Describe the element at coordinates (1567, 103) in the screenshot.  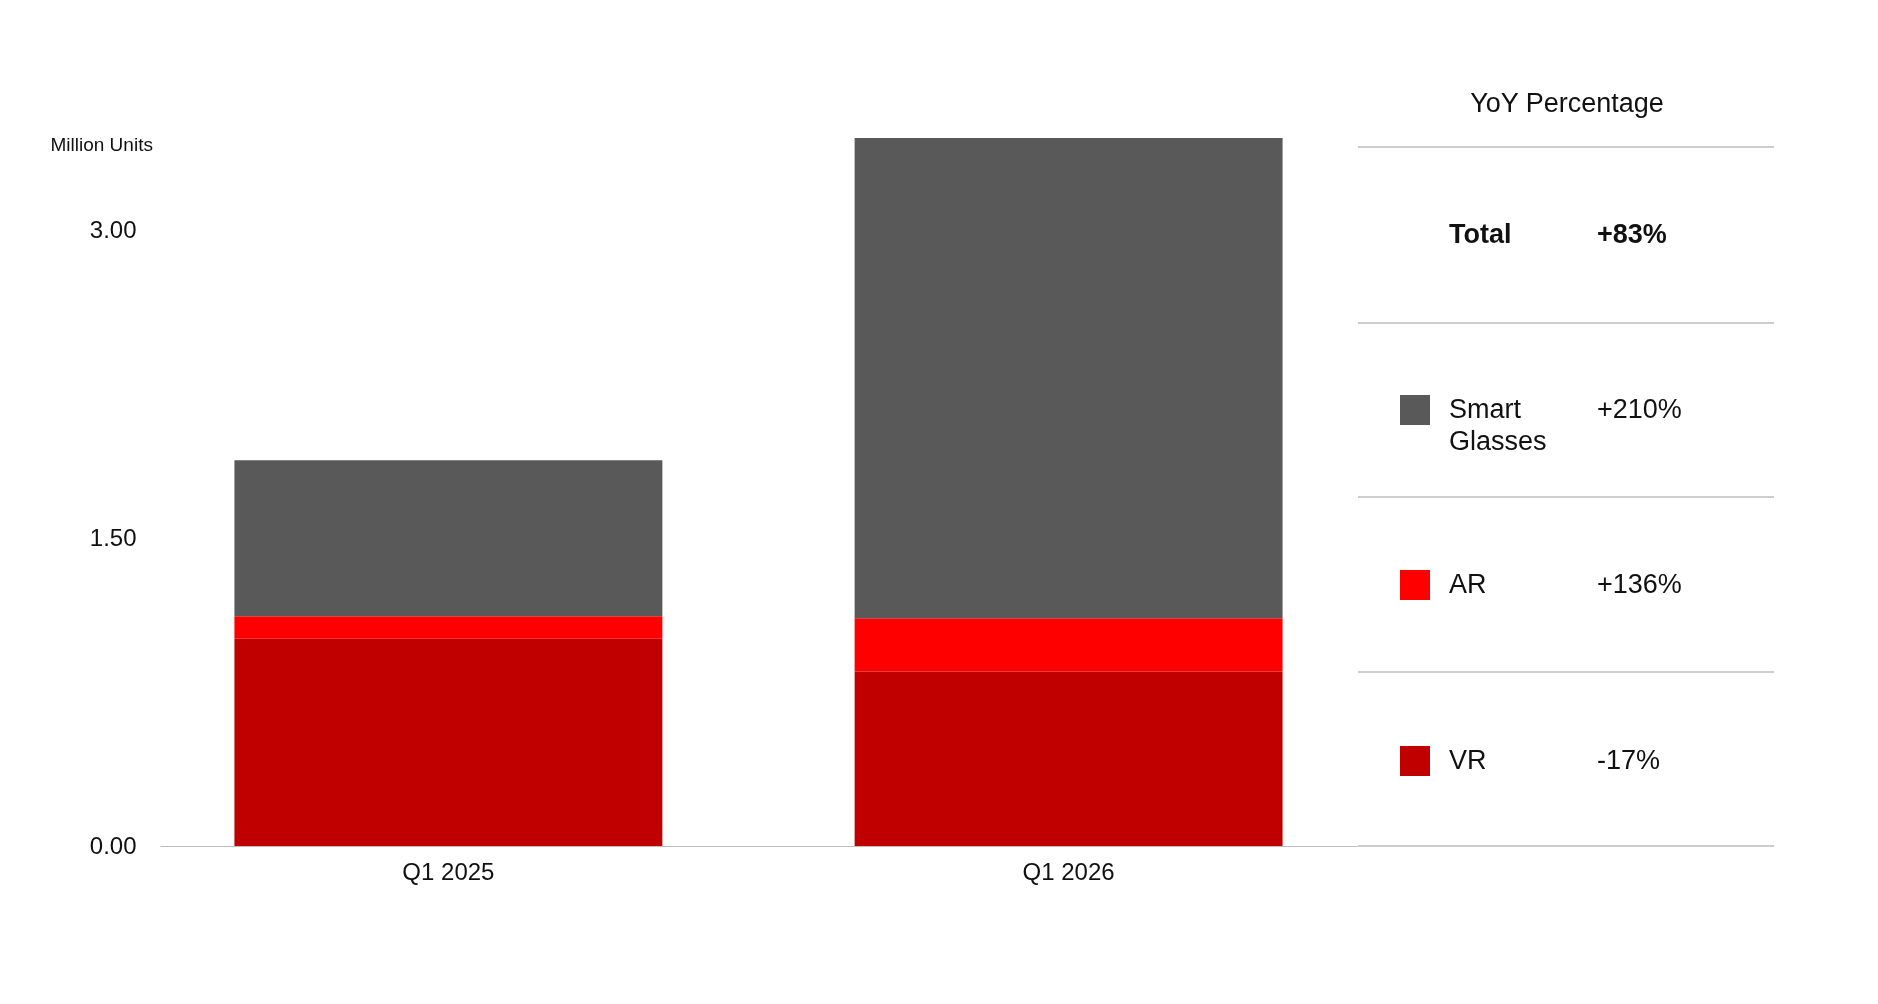
I see `text: YoY Percentage` at that location.